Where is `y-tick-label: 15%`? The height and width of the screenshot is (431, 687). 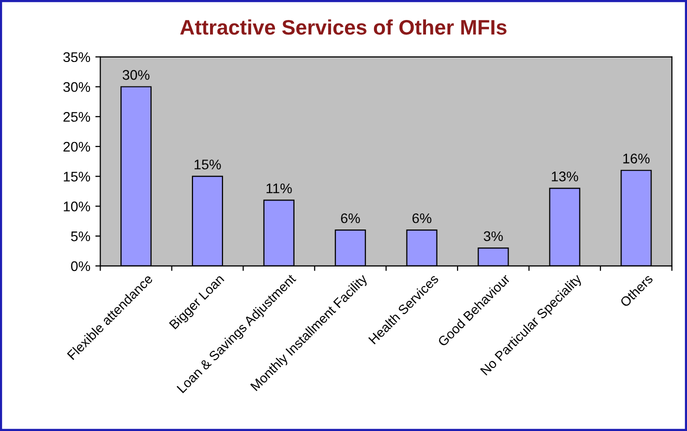 y-tick-label: 15% is located at coordinates (77, 177).